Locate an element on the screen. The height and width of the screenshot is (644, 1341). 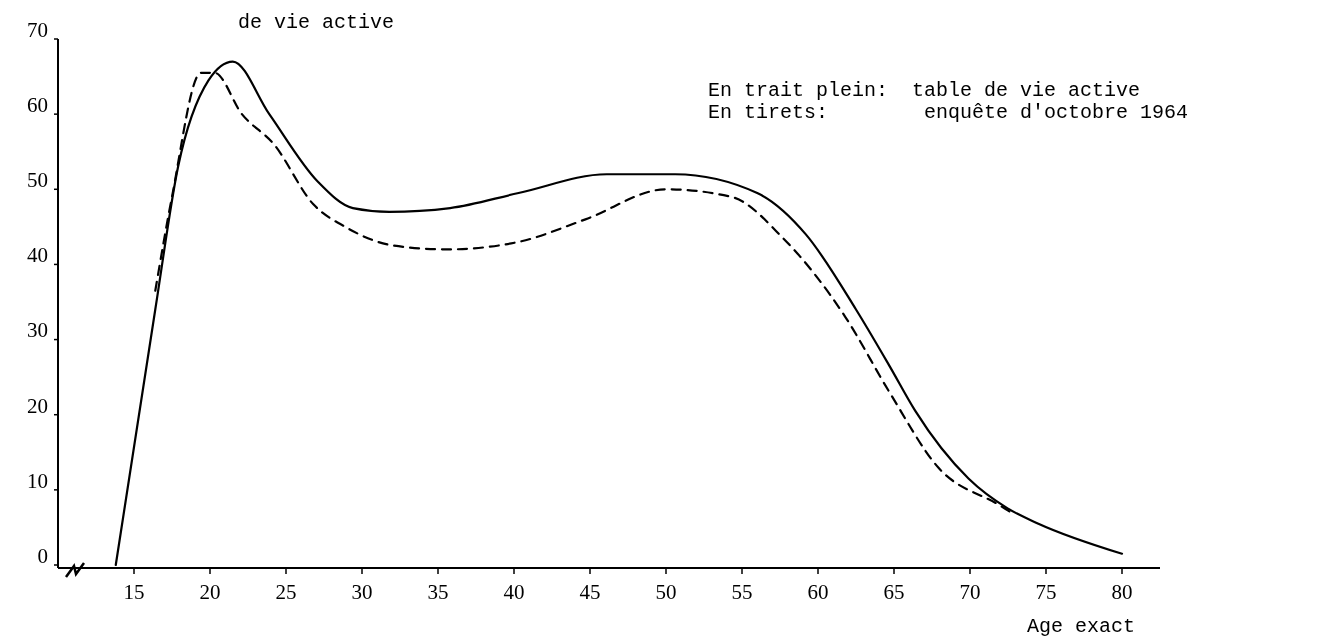
y-tick-label: 30 is located at coordinates (37, 330).